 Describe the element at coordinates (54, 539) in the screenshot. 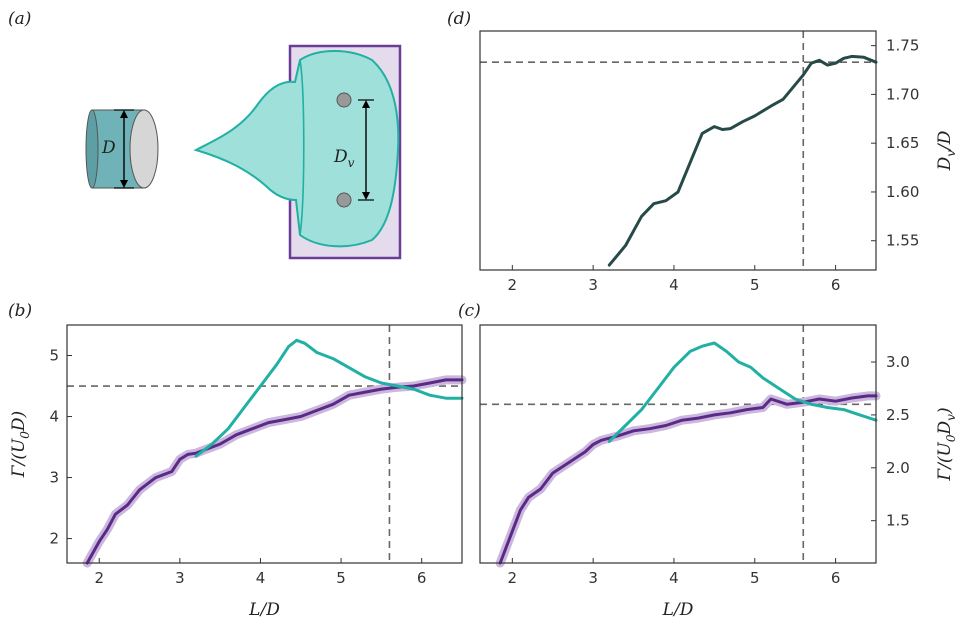

I see `y-tick-label: 2` at that location.